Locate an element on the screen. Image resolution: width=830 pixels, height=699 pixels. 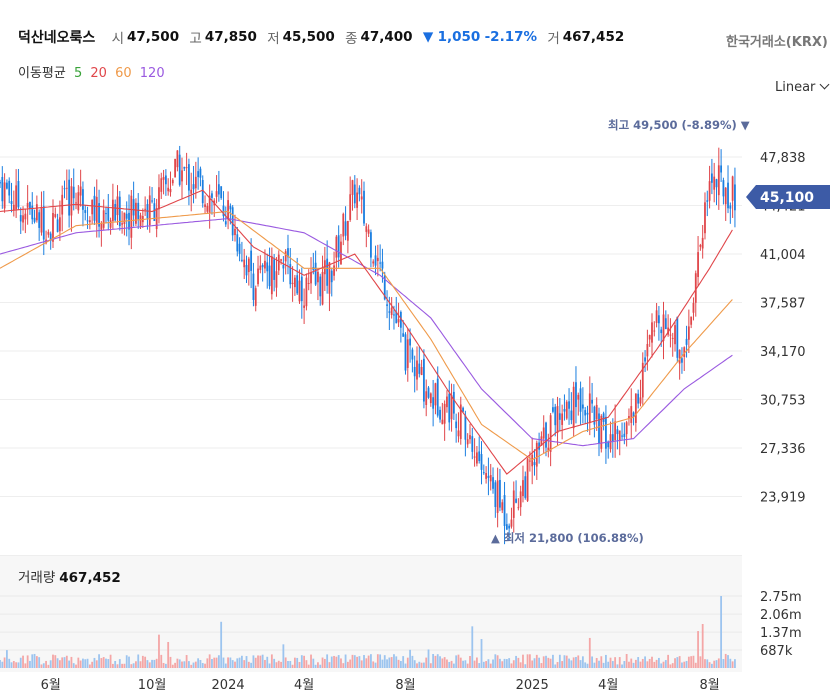
high-value: 47,850 is located at coordinates (230, 37).